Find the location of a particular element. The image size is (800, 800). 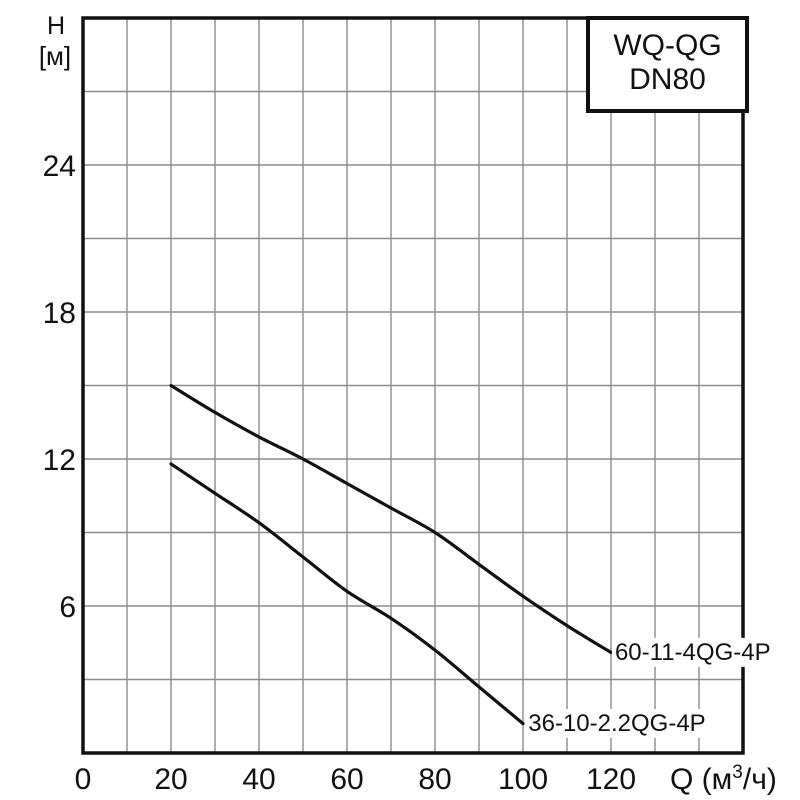

x-tick-label-80: 80 is located at coordinates (434, 779).